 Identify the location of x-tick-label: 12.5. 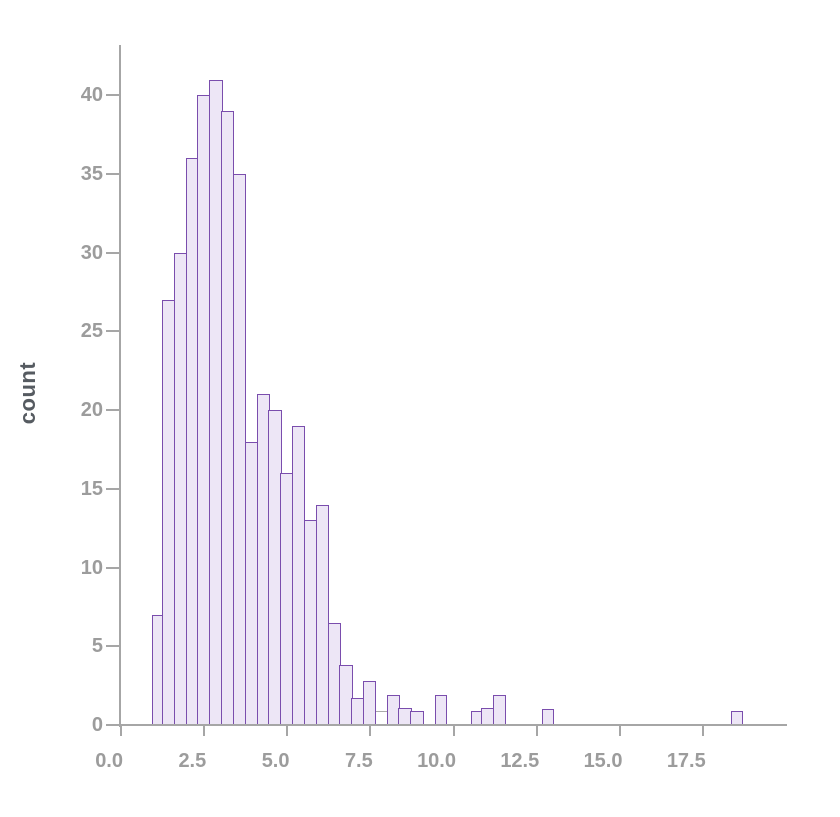
(520, 761).